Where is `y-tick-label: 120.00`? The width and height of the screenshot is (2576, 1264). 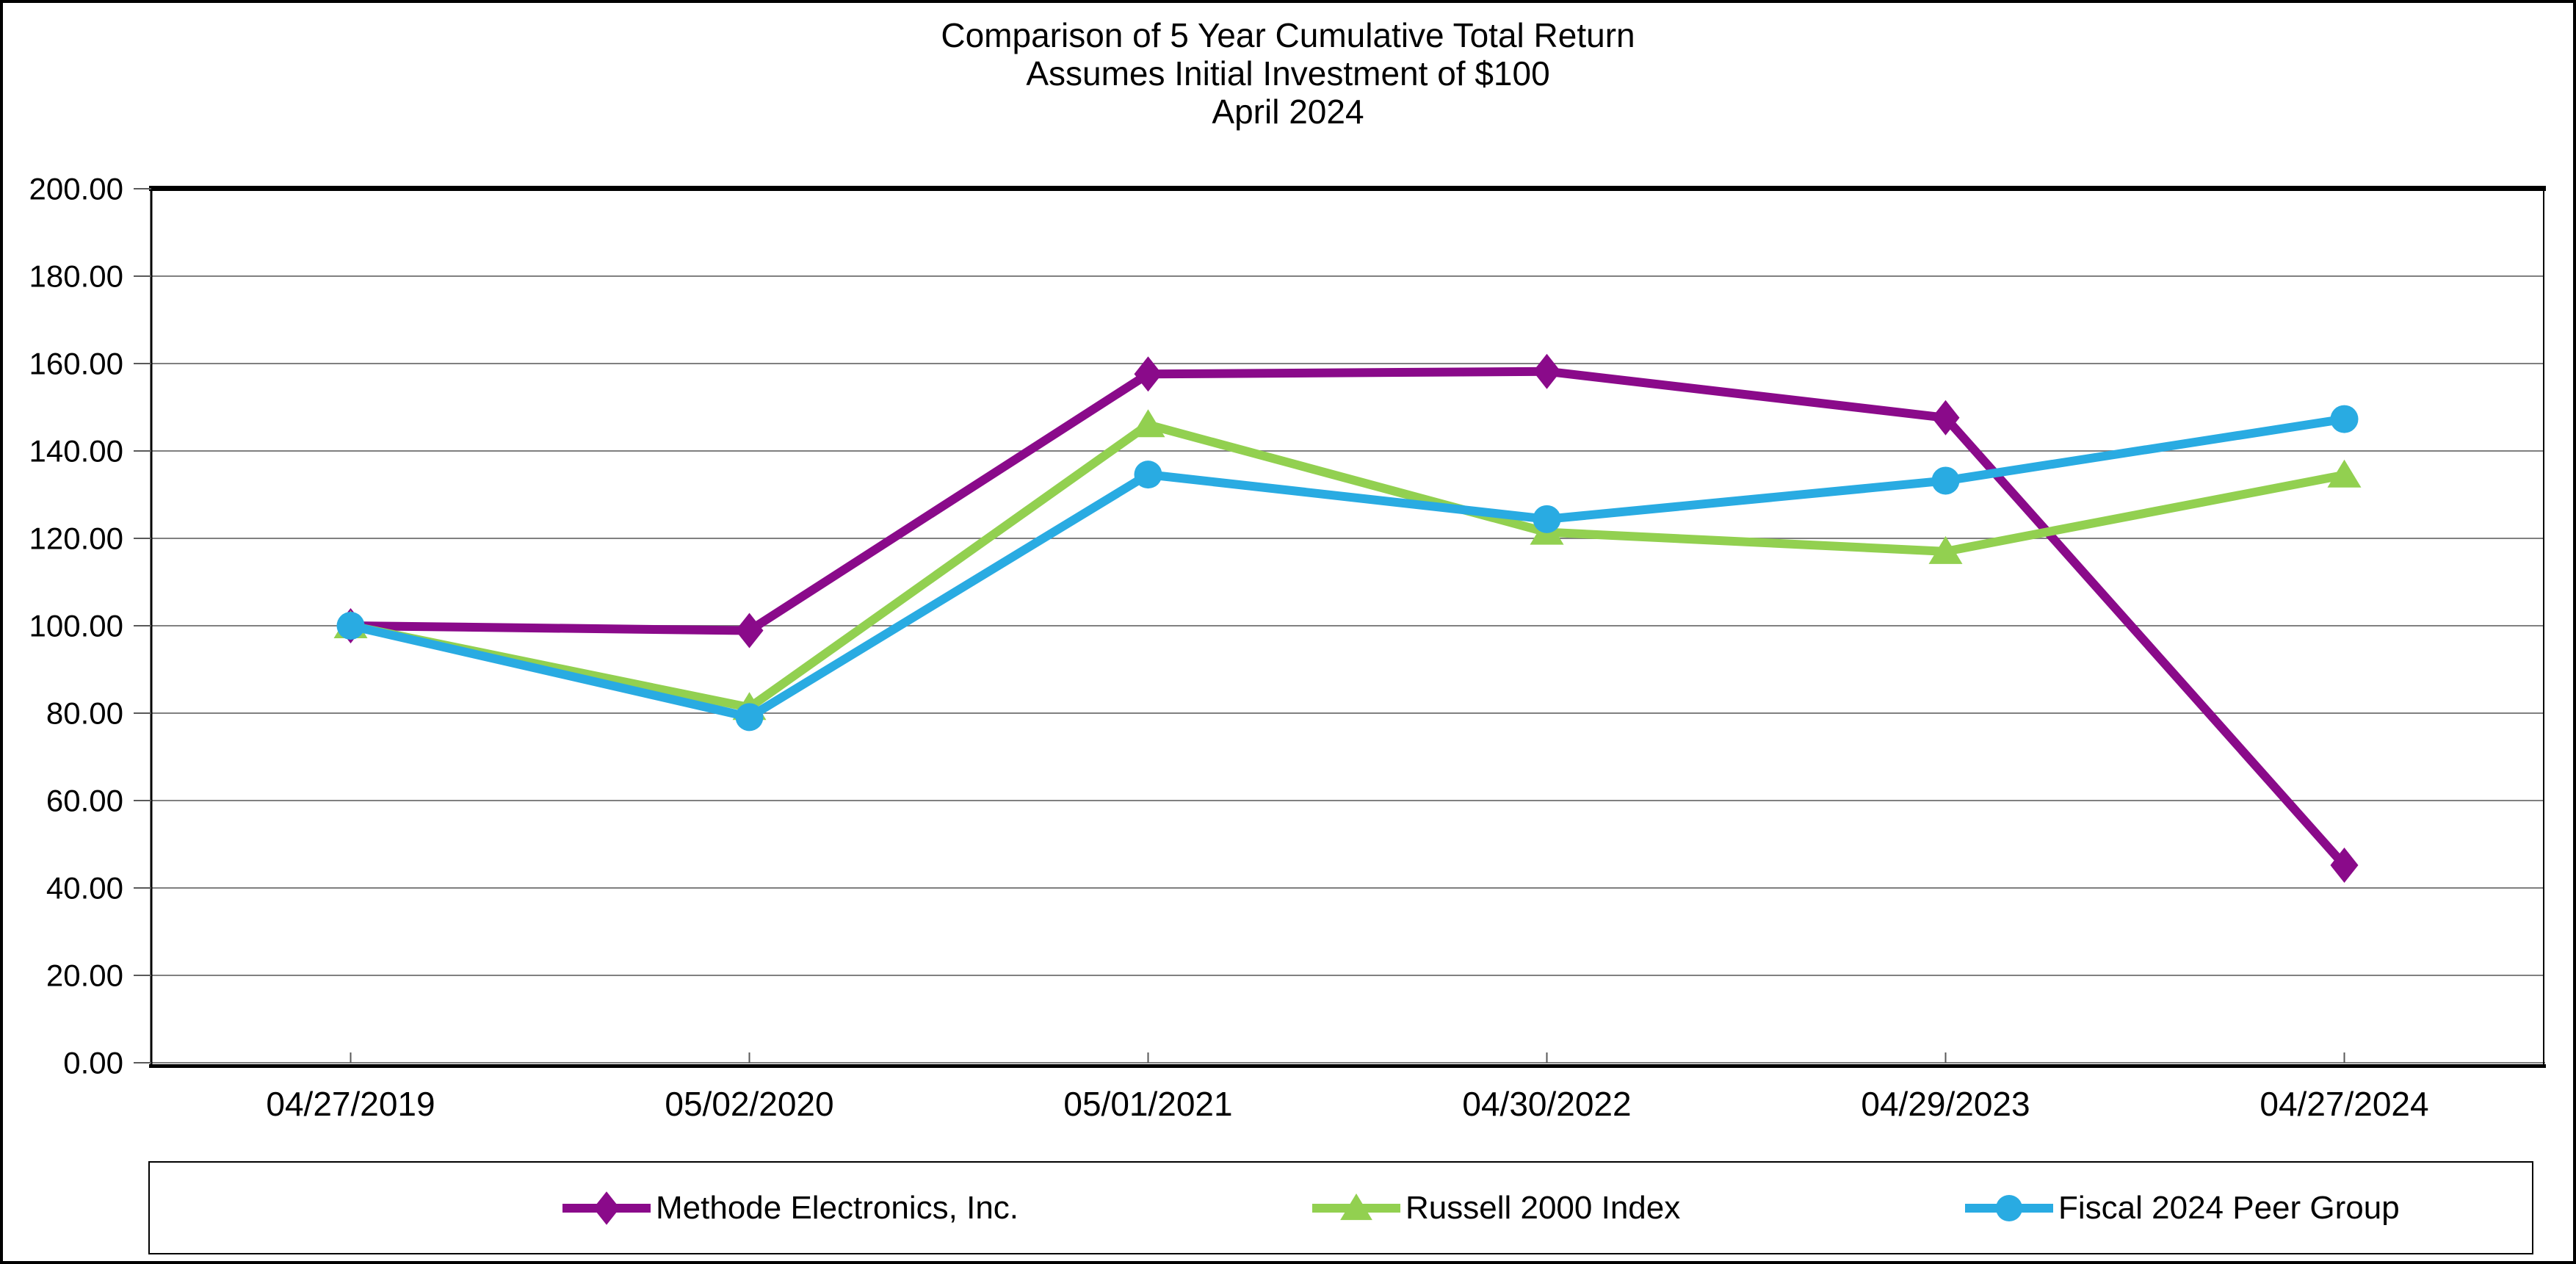 y-tick-label: 120.00 is located at coordinates (76, 538).